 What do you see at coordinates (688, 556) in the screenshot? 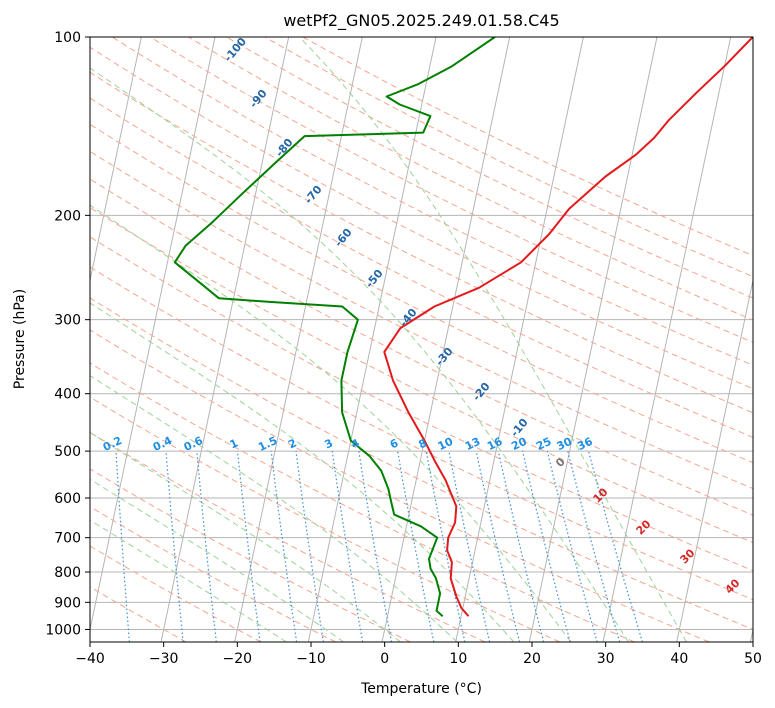
I see `moist-adiabat-label: 30` at bounding box center [688, 556].